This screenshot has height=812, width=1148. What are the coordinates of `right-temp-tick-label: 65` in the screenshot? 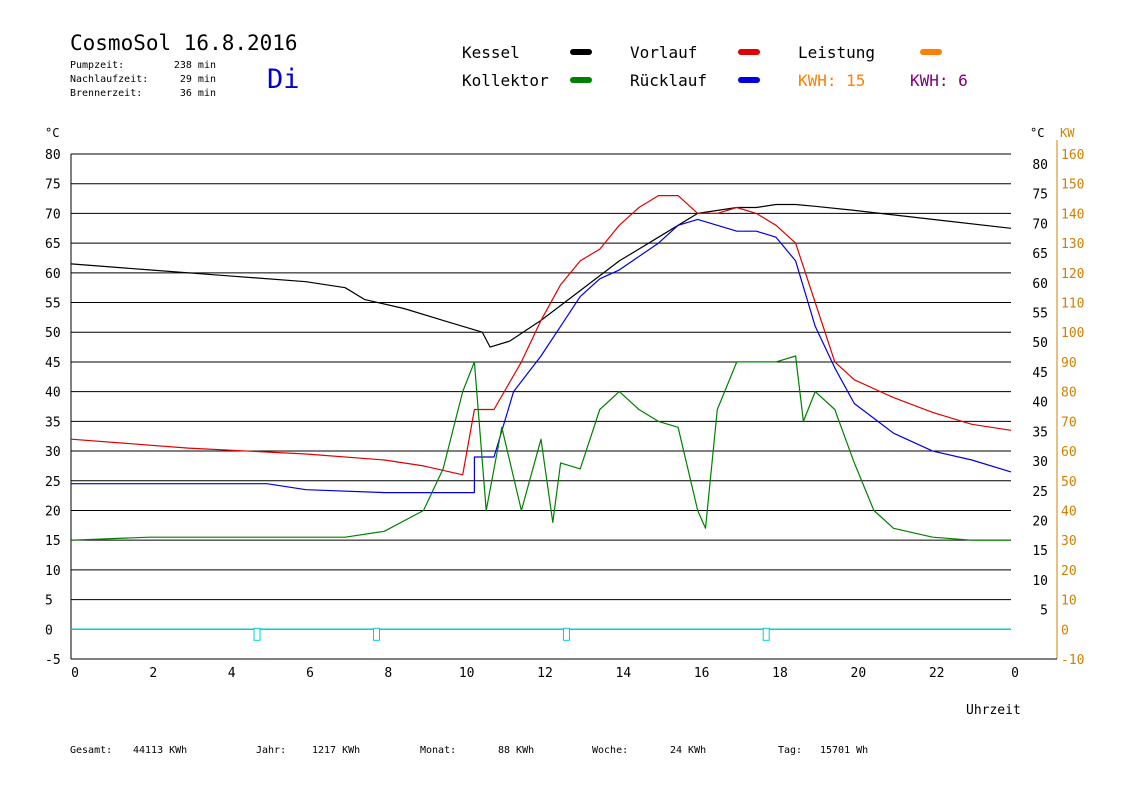 It's located at (1040, 254).